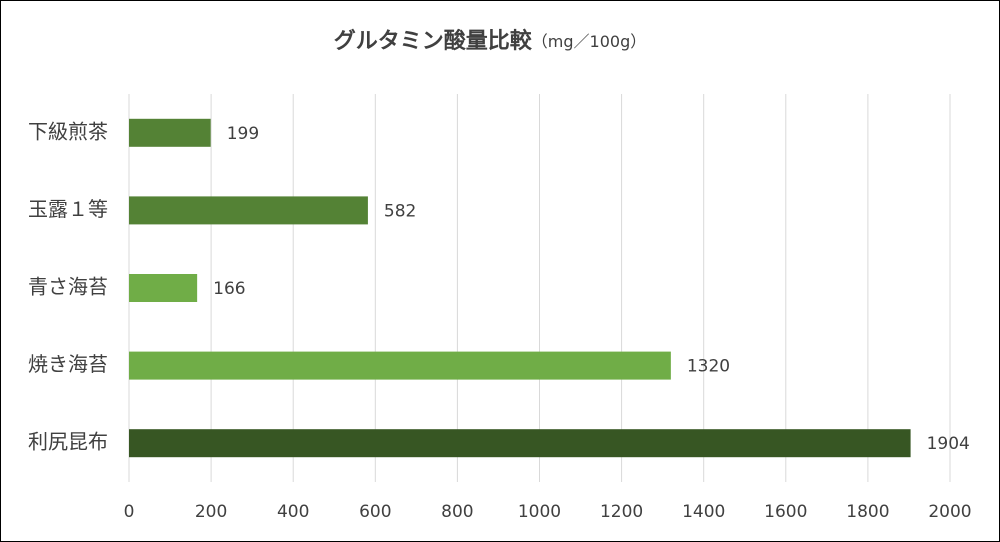 The width and height of the screenshot is (1000, 542). I want to click on value-label: 199, so click(243, 134).